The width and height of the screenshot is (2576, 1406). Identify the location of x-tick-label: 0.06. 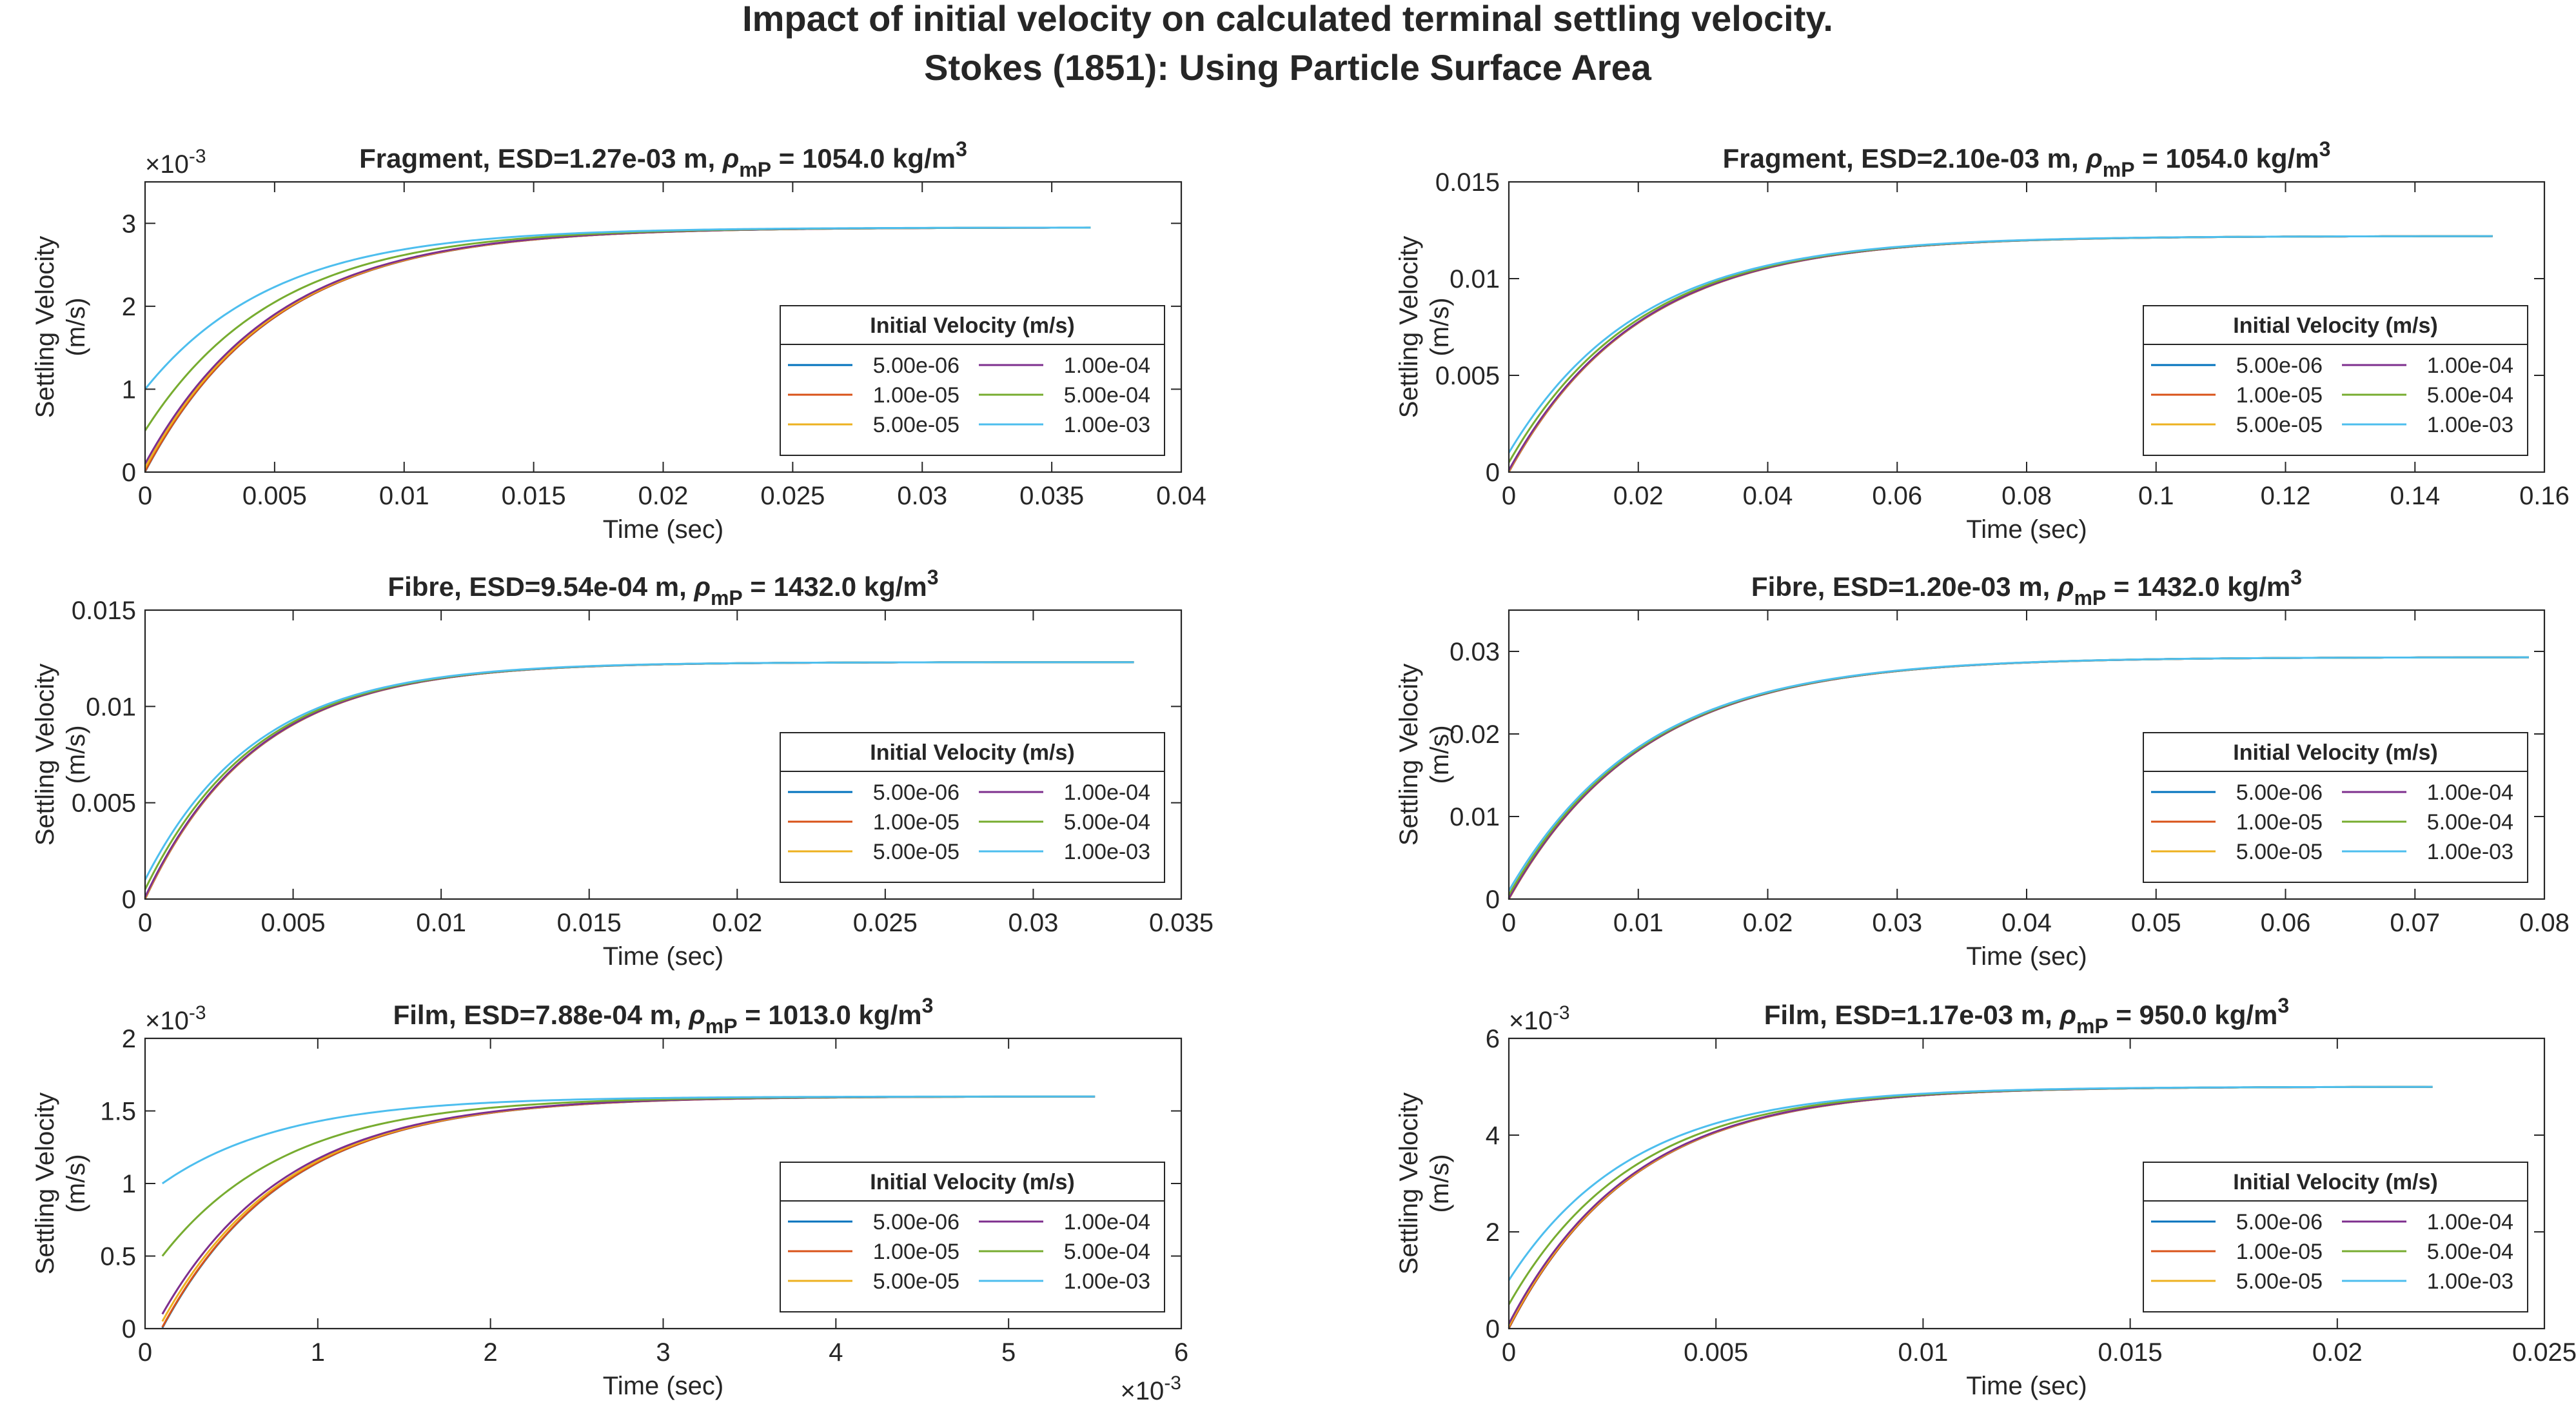
(1897, 496).